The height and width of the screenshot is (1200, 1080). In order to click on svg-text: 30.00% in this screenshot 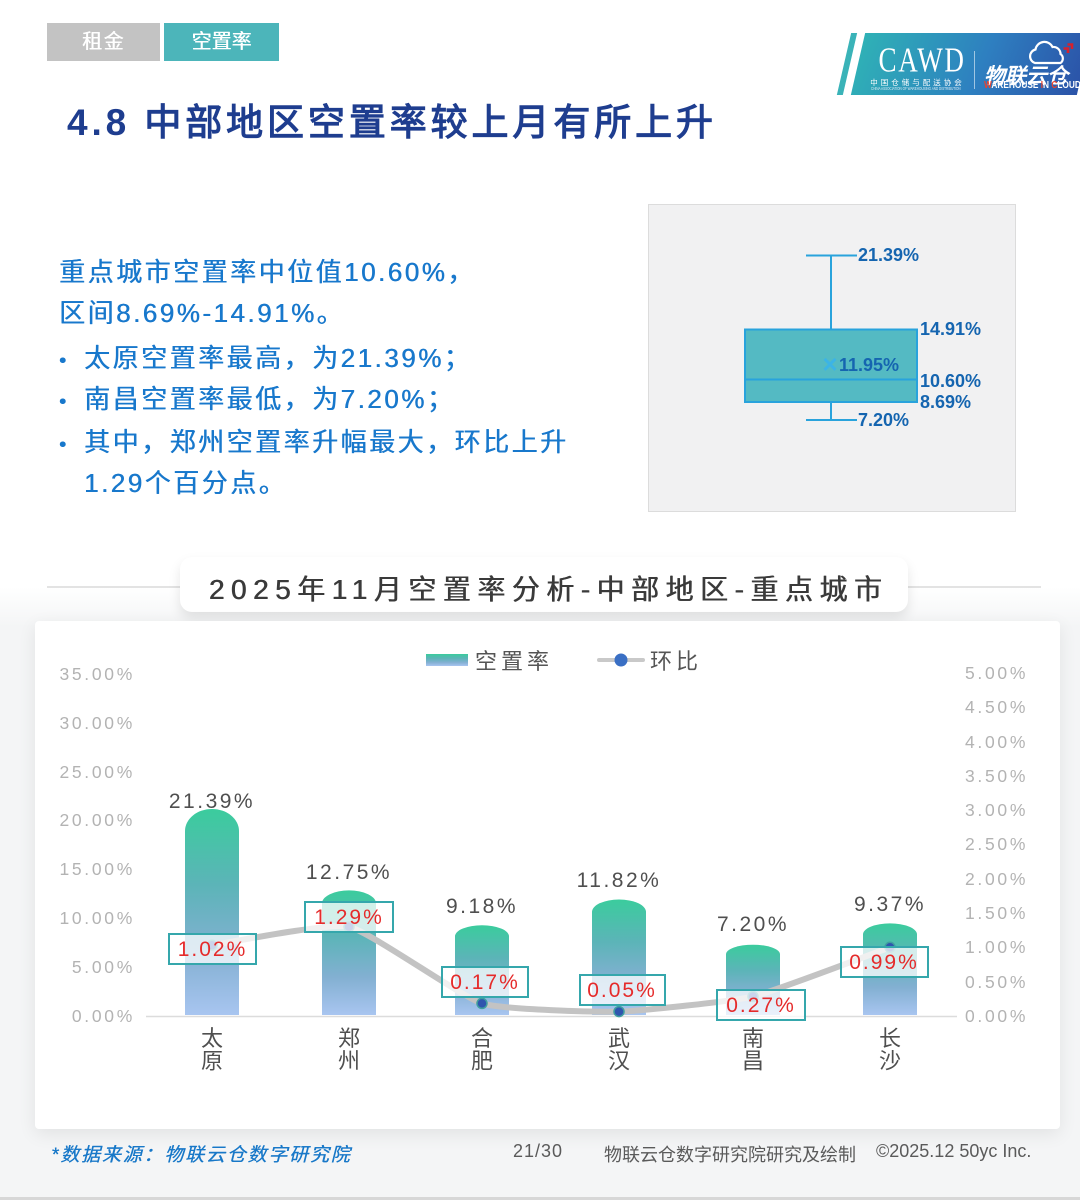, I will do `click(97, 723)`.